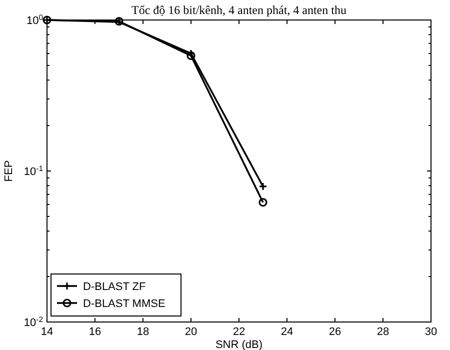 Image resolution: width=450 pixels, height=350 pixels. What do you see at coordinates (239, 344) in the screenshot?
I see `x-axis-title: SNR (dB)` at bounding box center [239, 344].